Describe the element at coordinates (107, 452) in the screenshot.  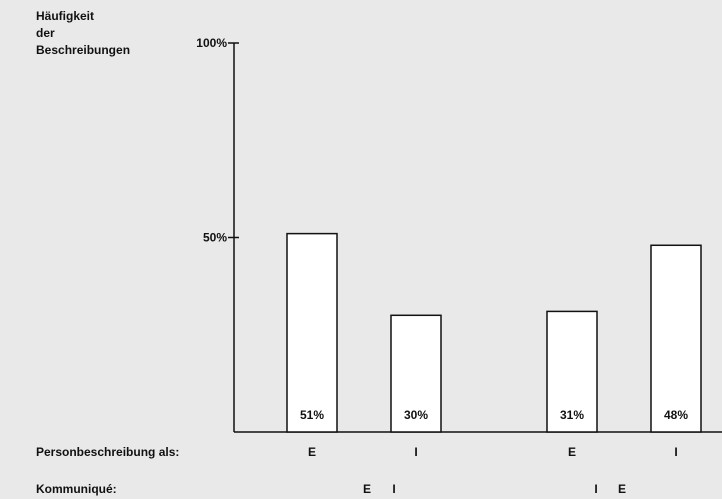
I see `row-label-description: Personbeschreibung als:` at that location.